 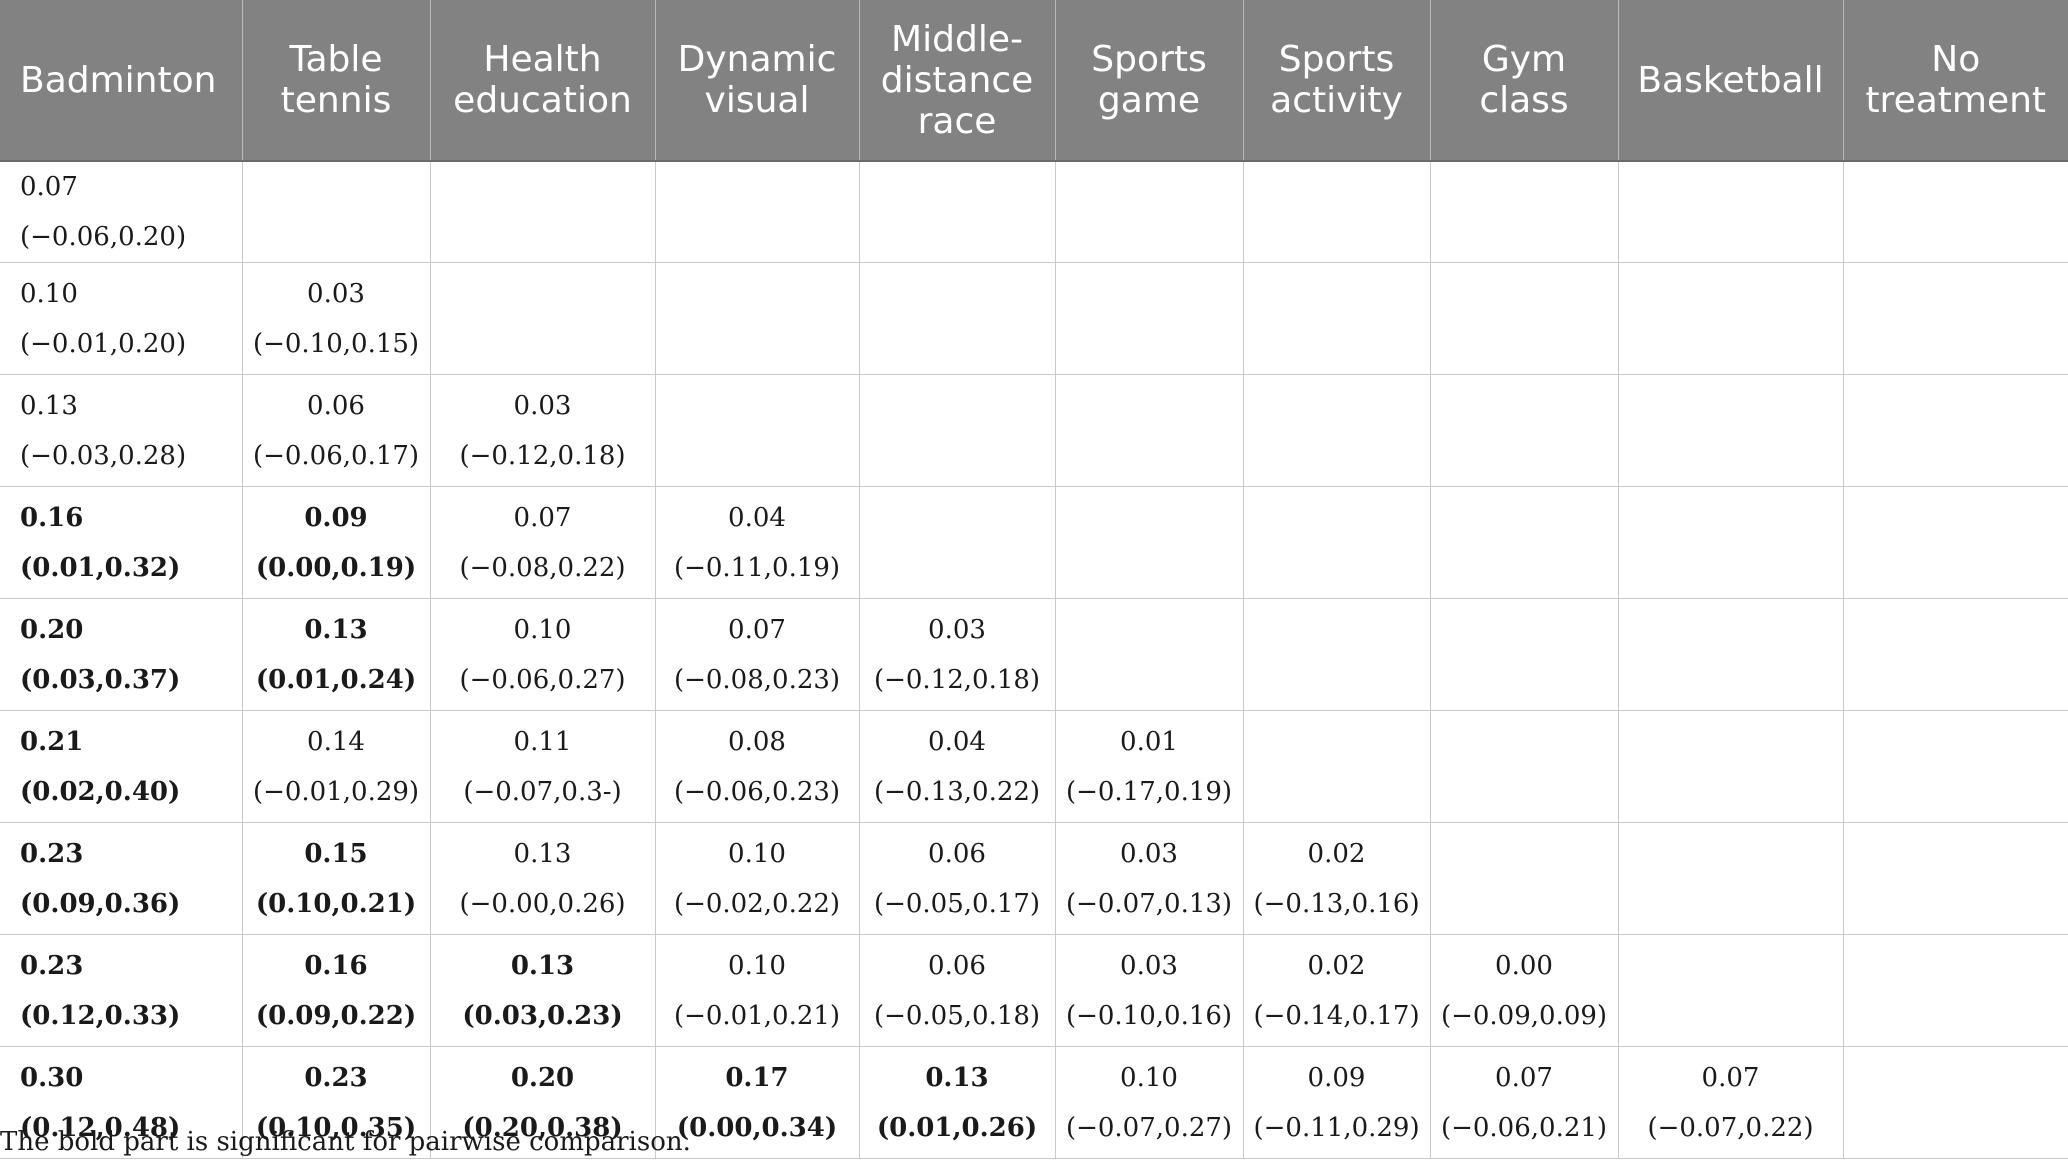 I want to click on cell-value: 0.03 (−0.12,0.18), so click(x=957, y=654).